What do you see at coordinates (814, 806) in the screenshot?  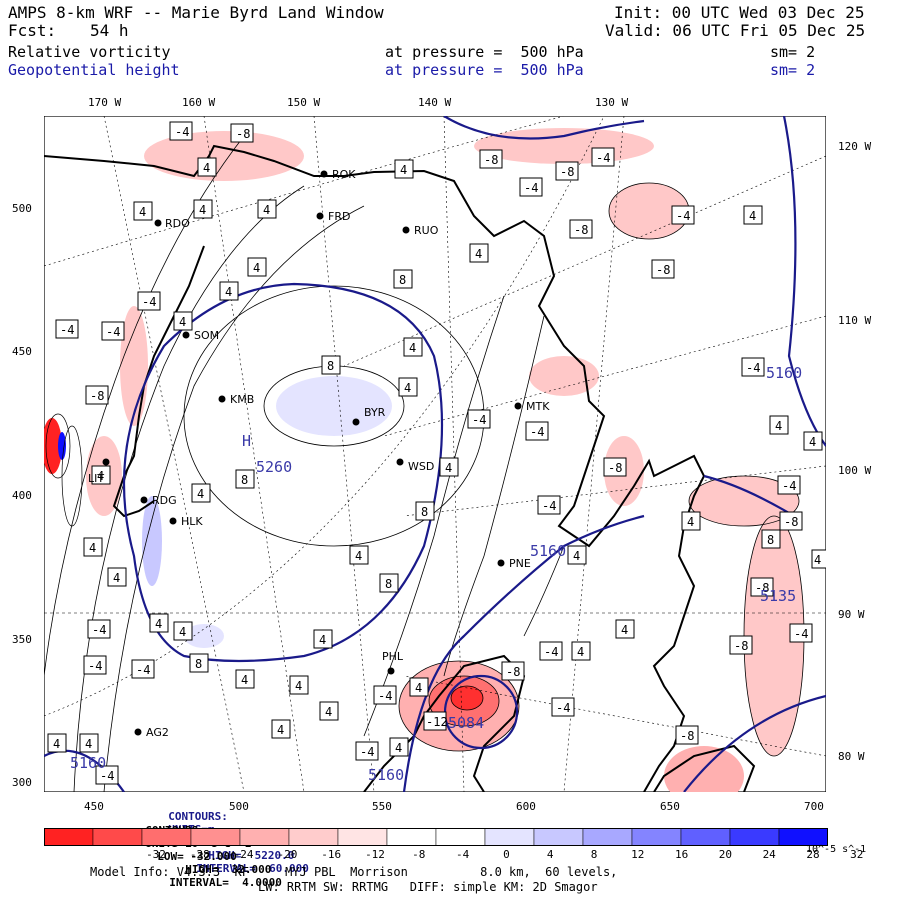 I see `grid-tick-bottom: 700` at bounding box center [814, 806].